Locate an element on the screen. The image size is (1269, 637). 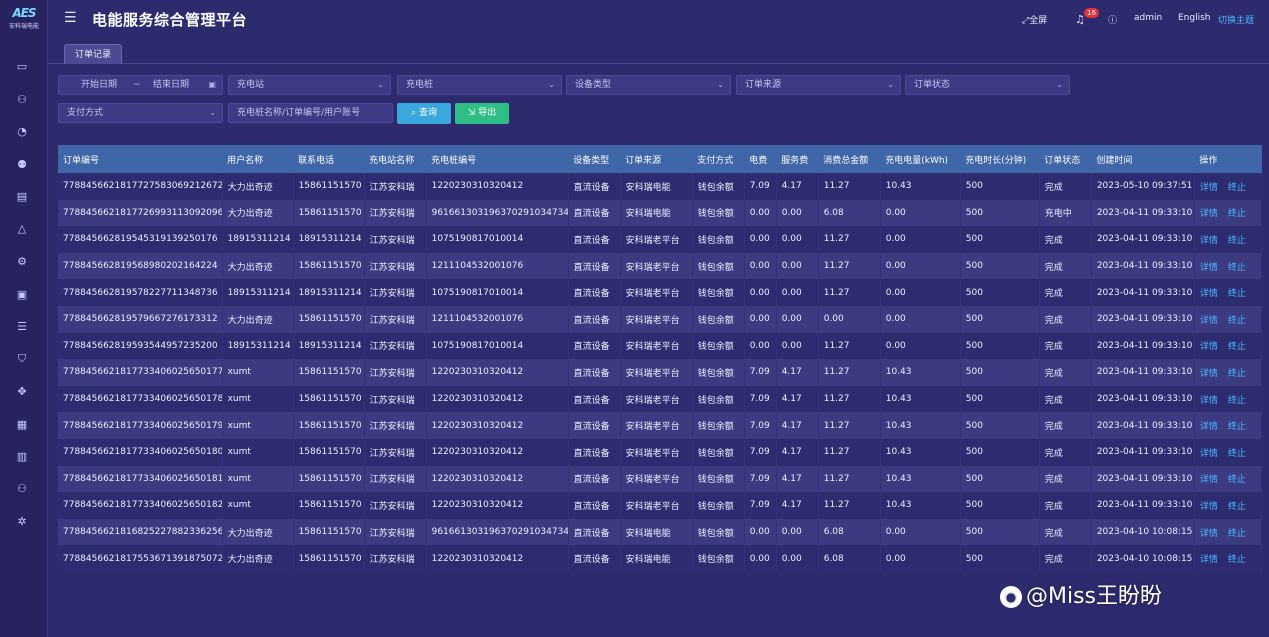
query-button: ⌕ 查询 is located at coordinates (424, 113).